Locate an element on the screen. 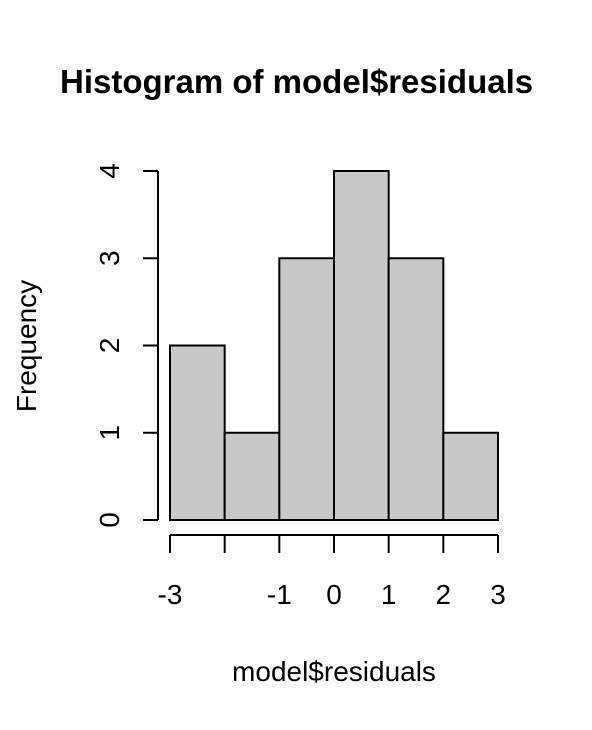  x-tick-label: -1 is located at coordinates (279, 594).